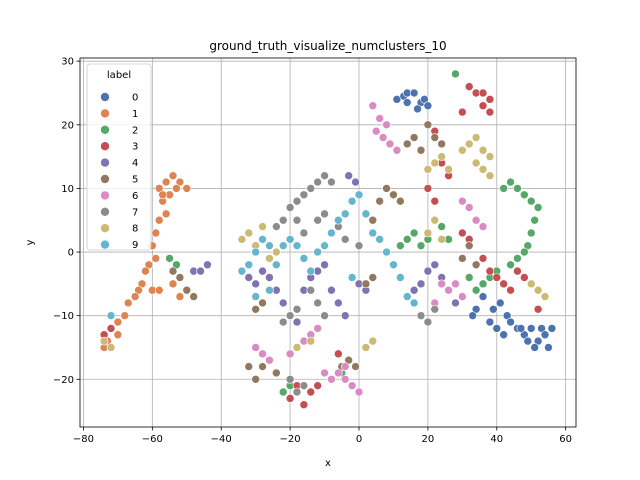 This screenshot has width=640, height=480. I want to click on legend-label-2: 2, so click(135, 130).